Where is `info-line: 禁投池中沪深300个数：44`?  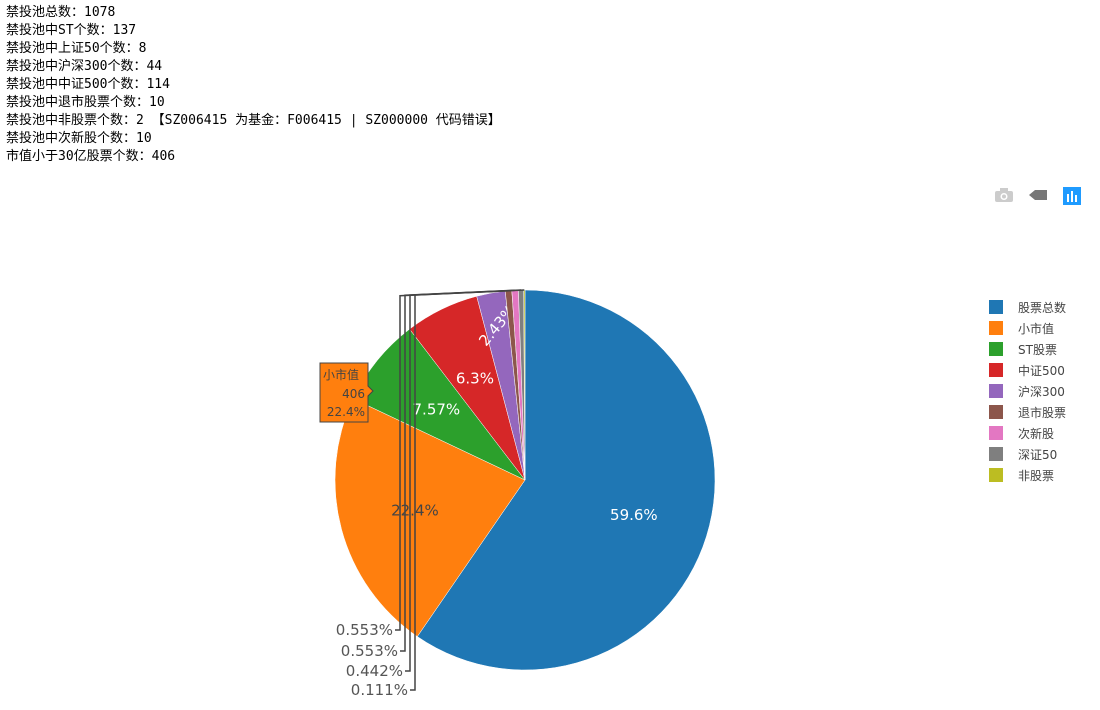 info-line: 禁投池中沪深300个数：44 is located at coordinates (84, 66).